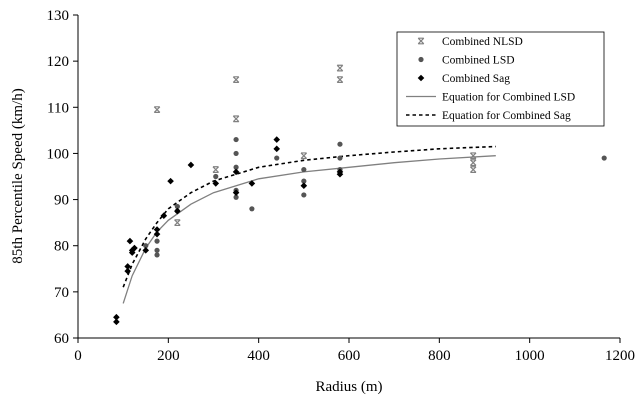  I want to click on legend-box, so click(500, 79).